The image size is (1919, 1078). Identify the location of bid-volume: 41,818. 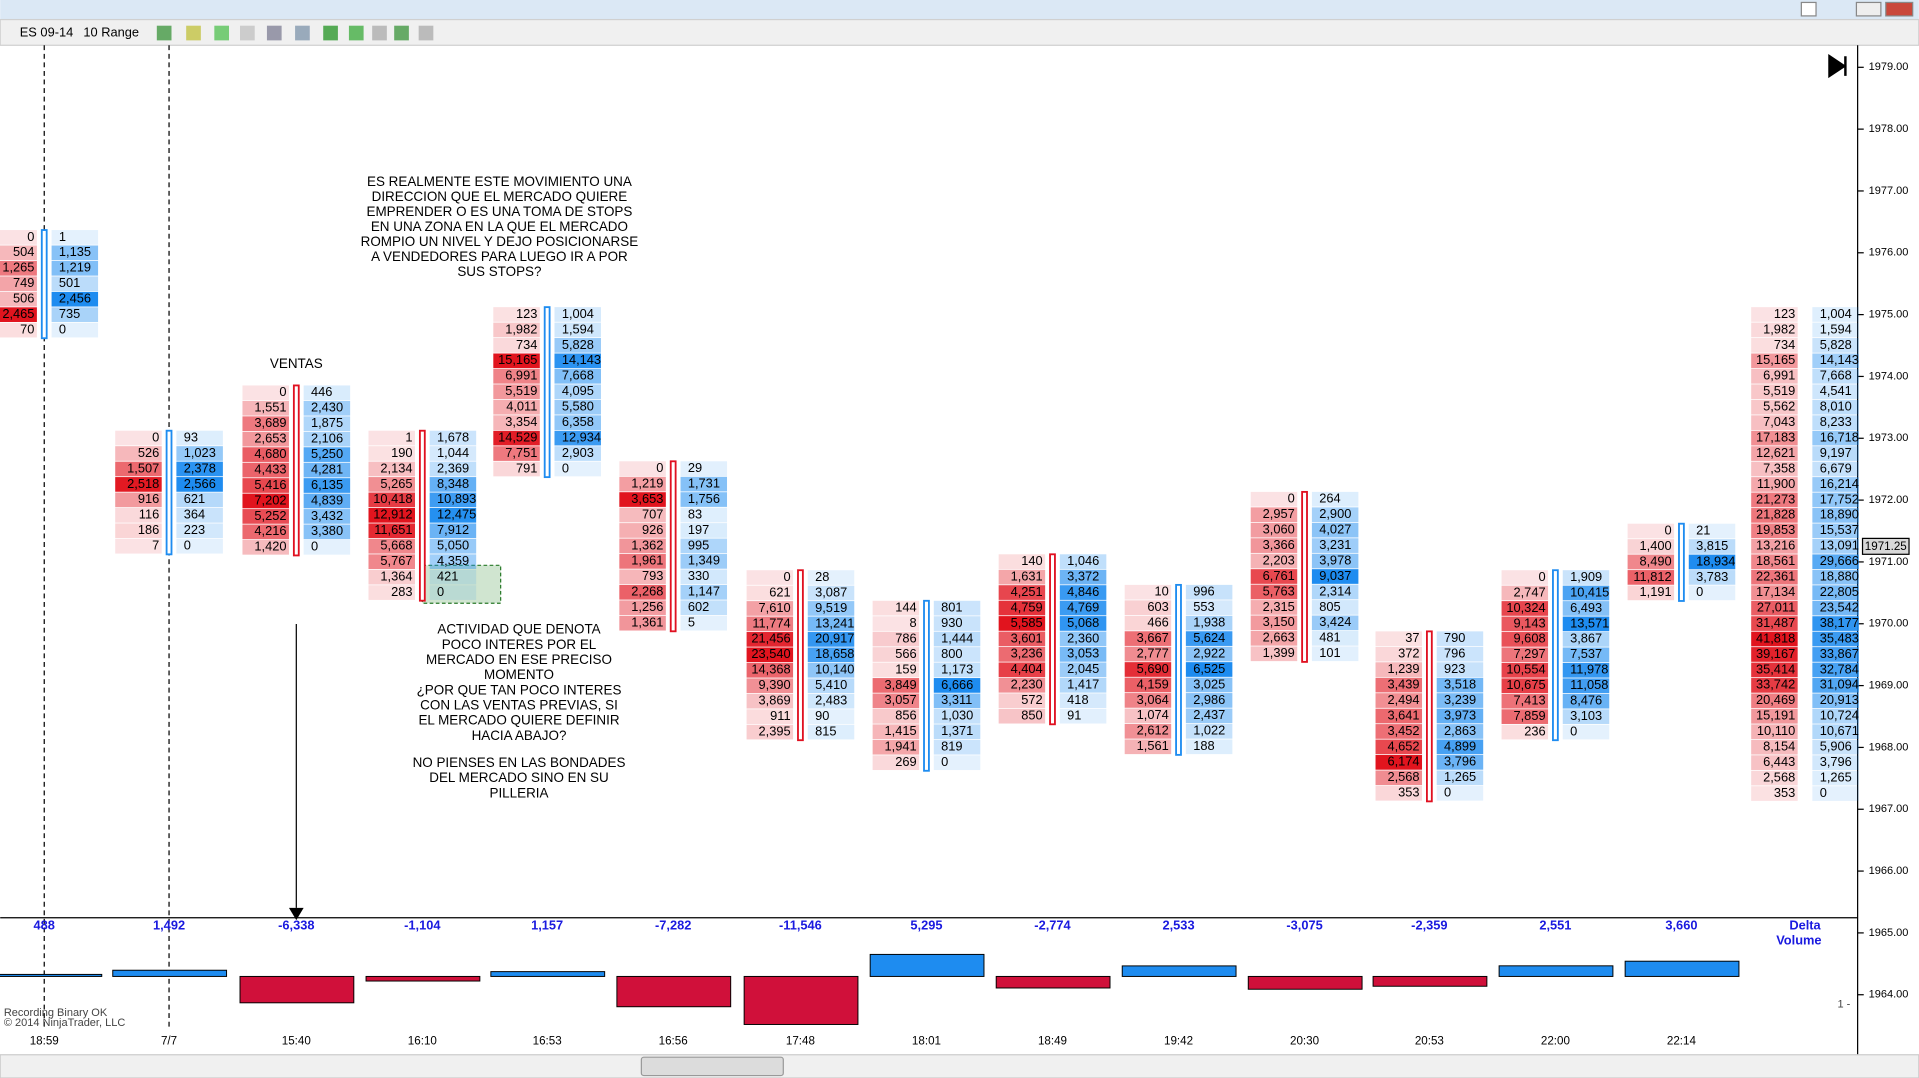
(1775, 637).